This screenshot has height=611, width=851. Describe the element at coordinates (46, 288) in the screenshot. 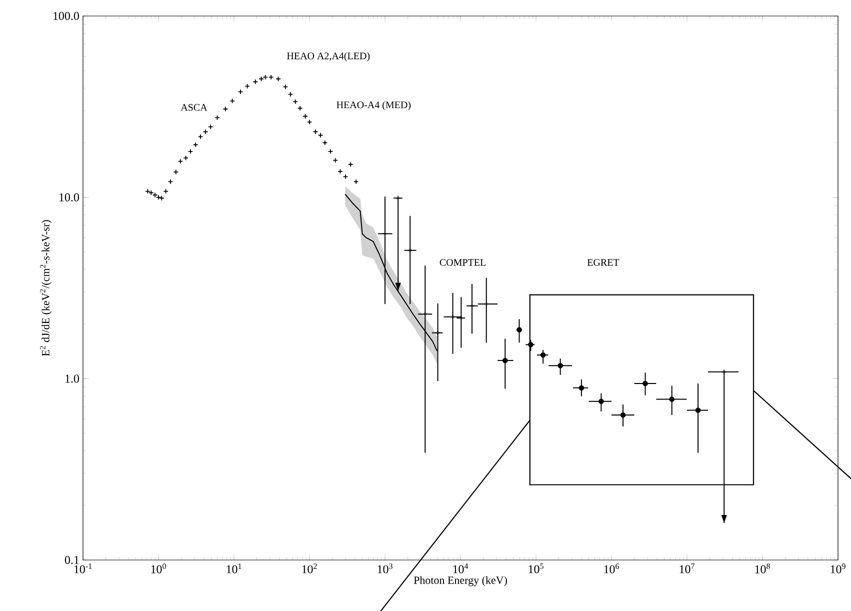

I see `y-axis-title: E$^{2}$ dJ/dE (keV$^{2}$/(cm$^{2}$-s-keV-sr)` at that location.